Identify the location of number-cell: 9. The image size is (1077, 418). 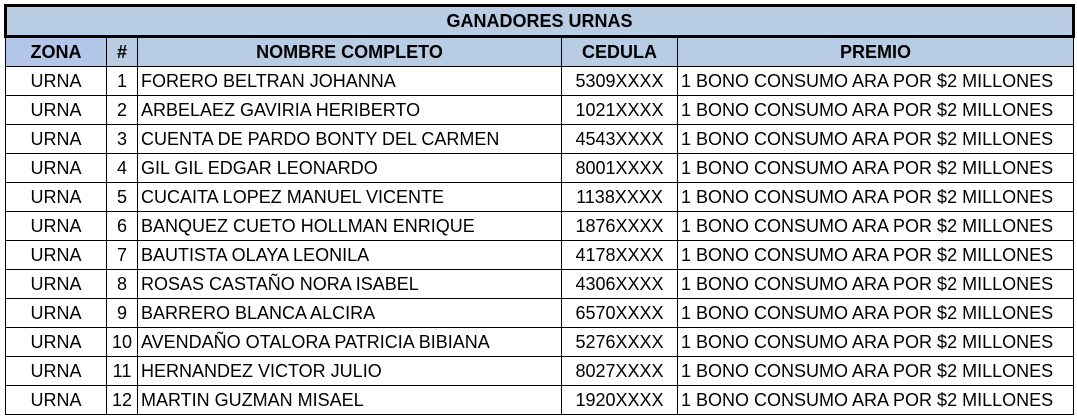
(122, 313).